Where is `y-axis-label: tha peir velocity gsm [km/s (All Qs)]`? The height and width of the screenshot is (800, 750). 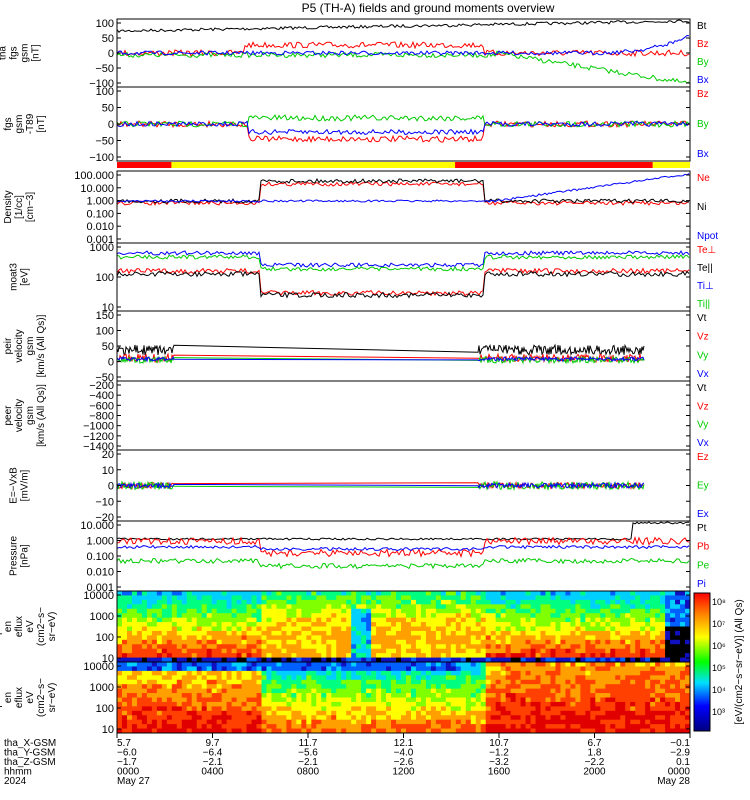 y-axis-label: tha peir velocity gsm [km/s (All Qs)] is located at coordinates (23, 345).